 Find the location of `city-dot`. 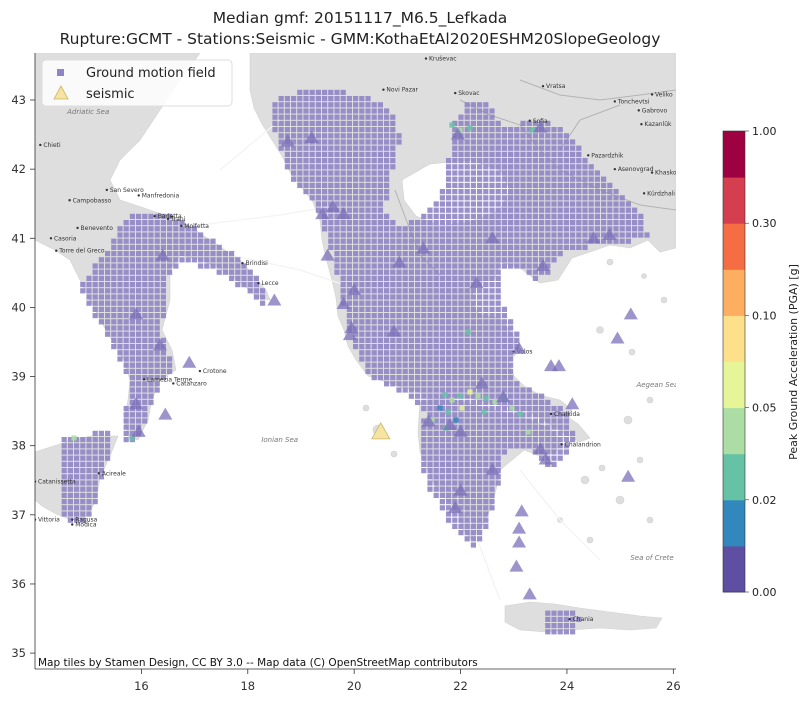

city-dot is located at coordinates (569, 619).